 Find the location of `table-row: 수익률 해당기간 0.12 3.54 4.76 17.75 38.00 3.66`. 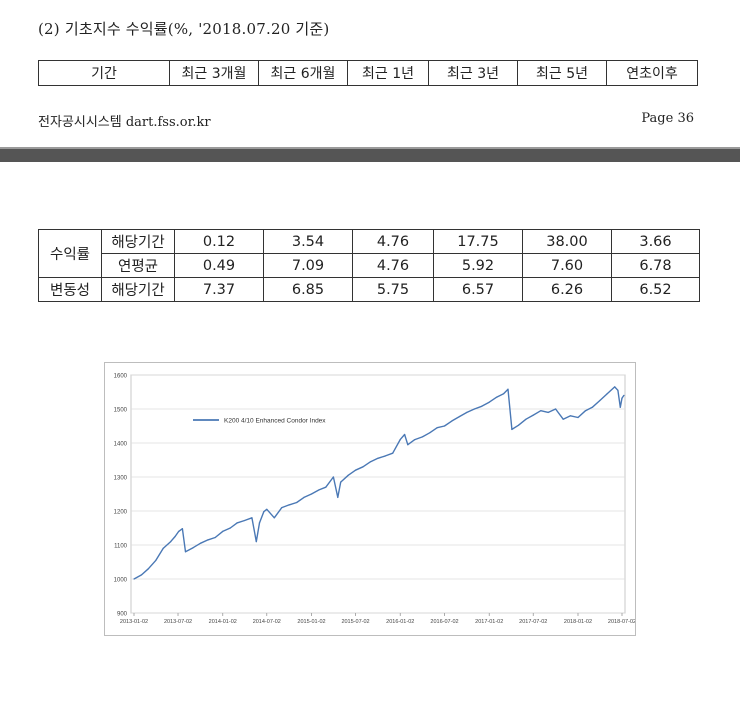

table-row: 수익률 해당기간 0.12 3.54 4.76 17.75 38.00 3.66 is located at coordinates (369, 253).